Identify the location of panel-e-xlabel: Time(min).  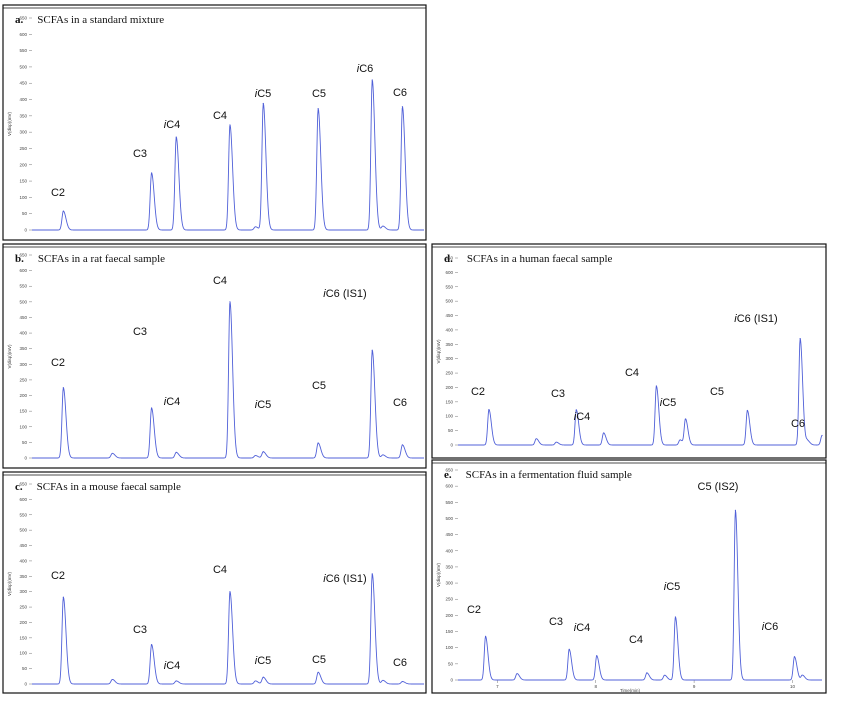
(630, 690).